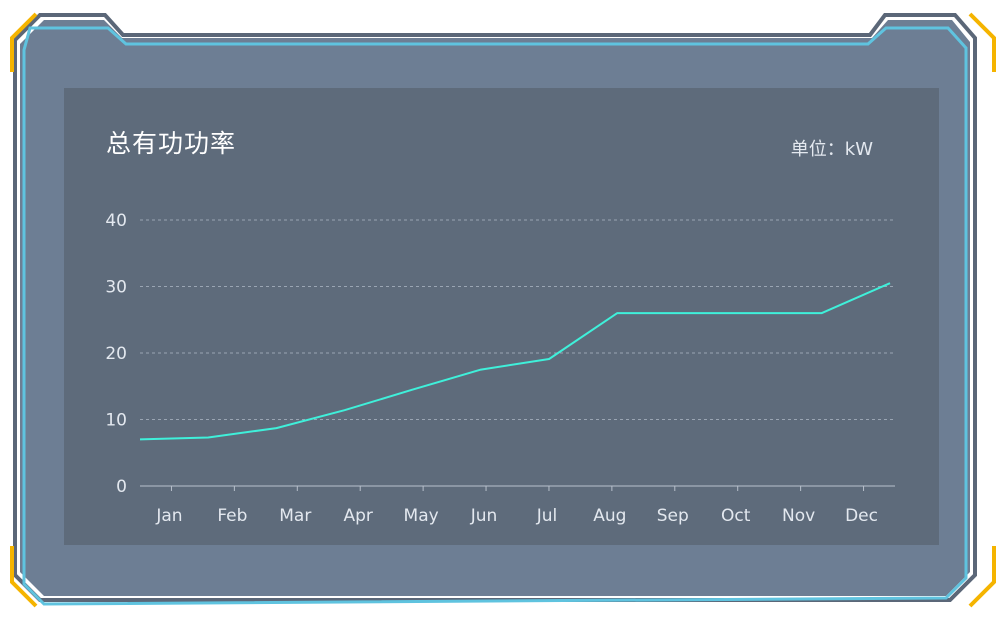 The height and width of the screenshot is (620, 1006). I want to click on chart-title: 总有功功率, so click(171, 143).